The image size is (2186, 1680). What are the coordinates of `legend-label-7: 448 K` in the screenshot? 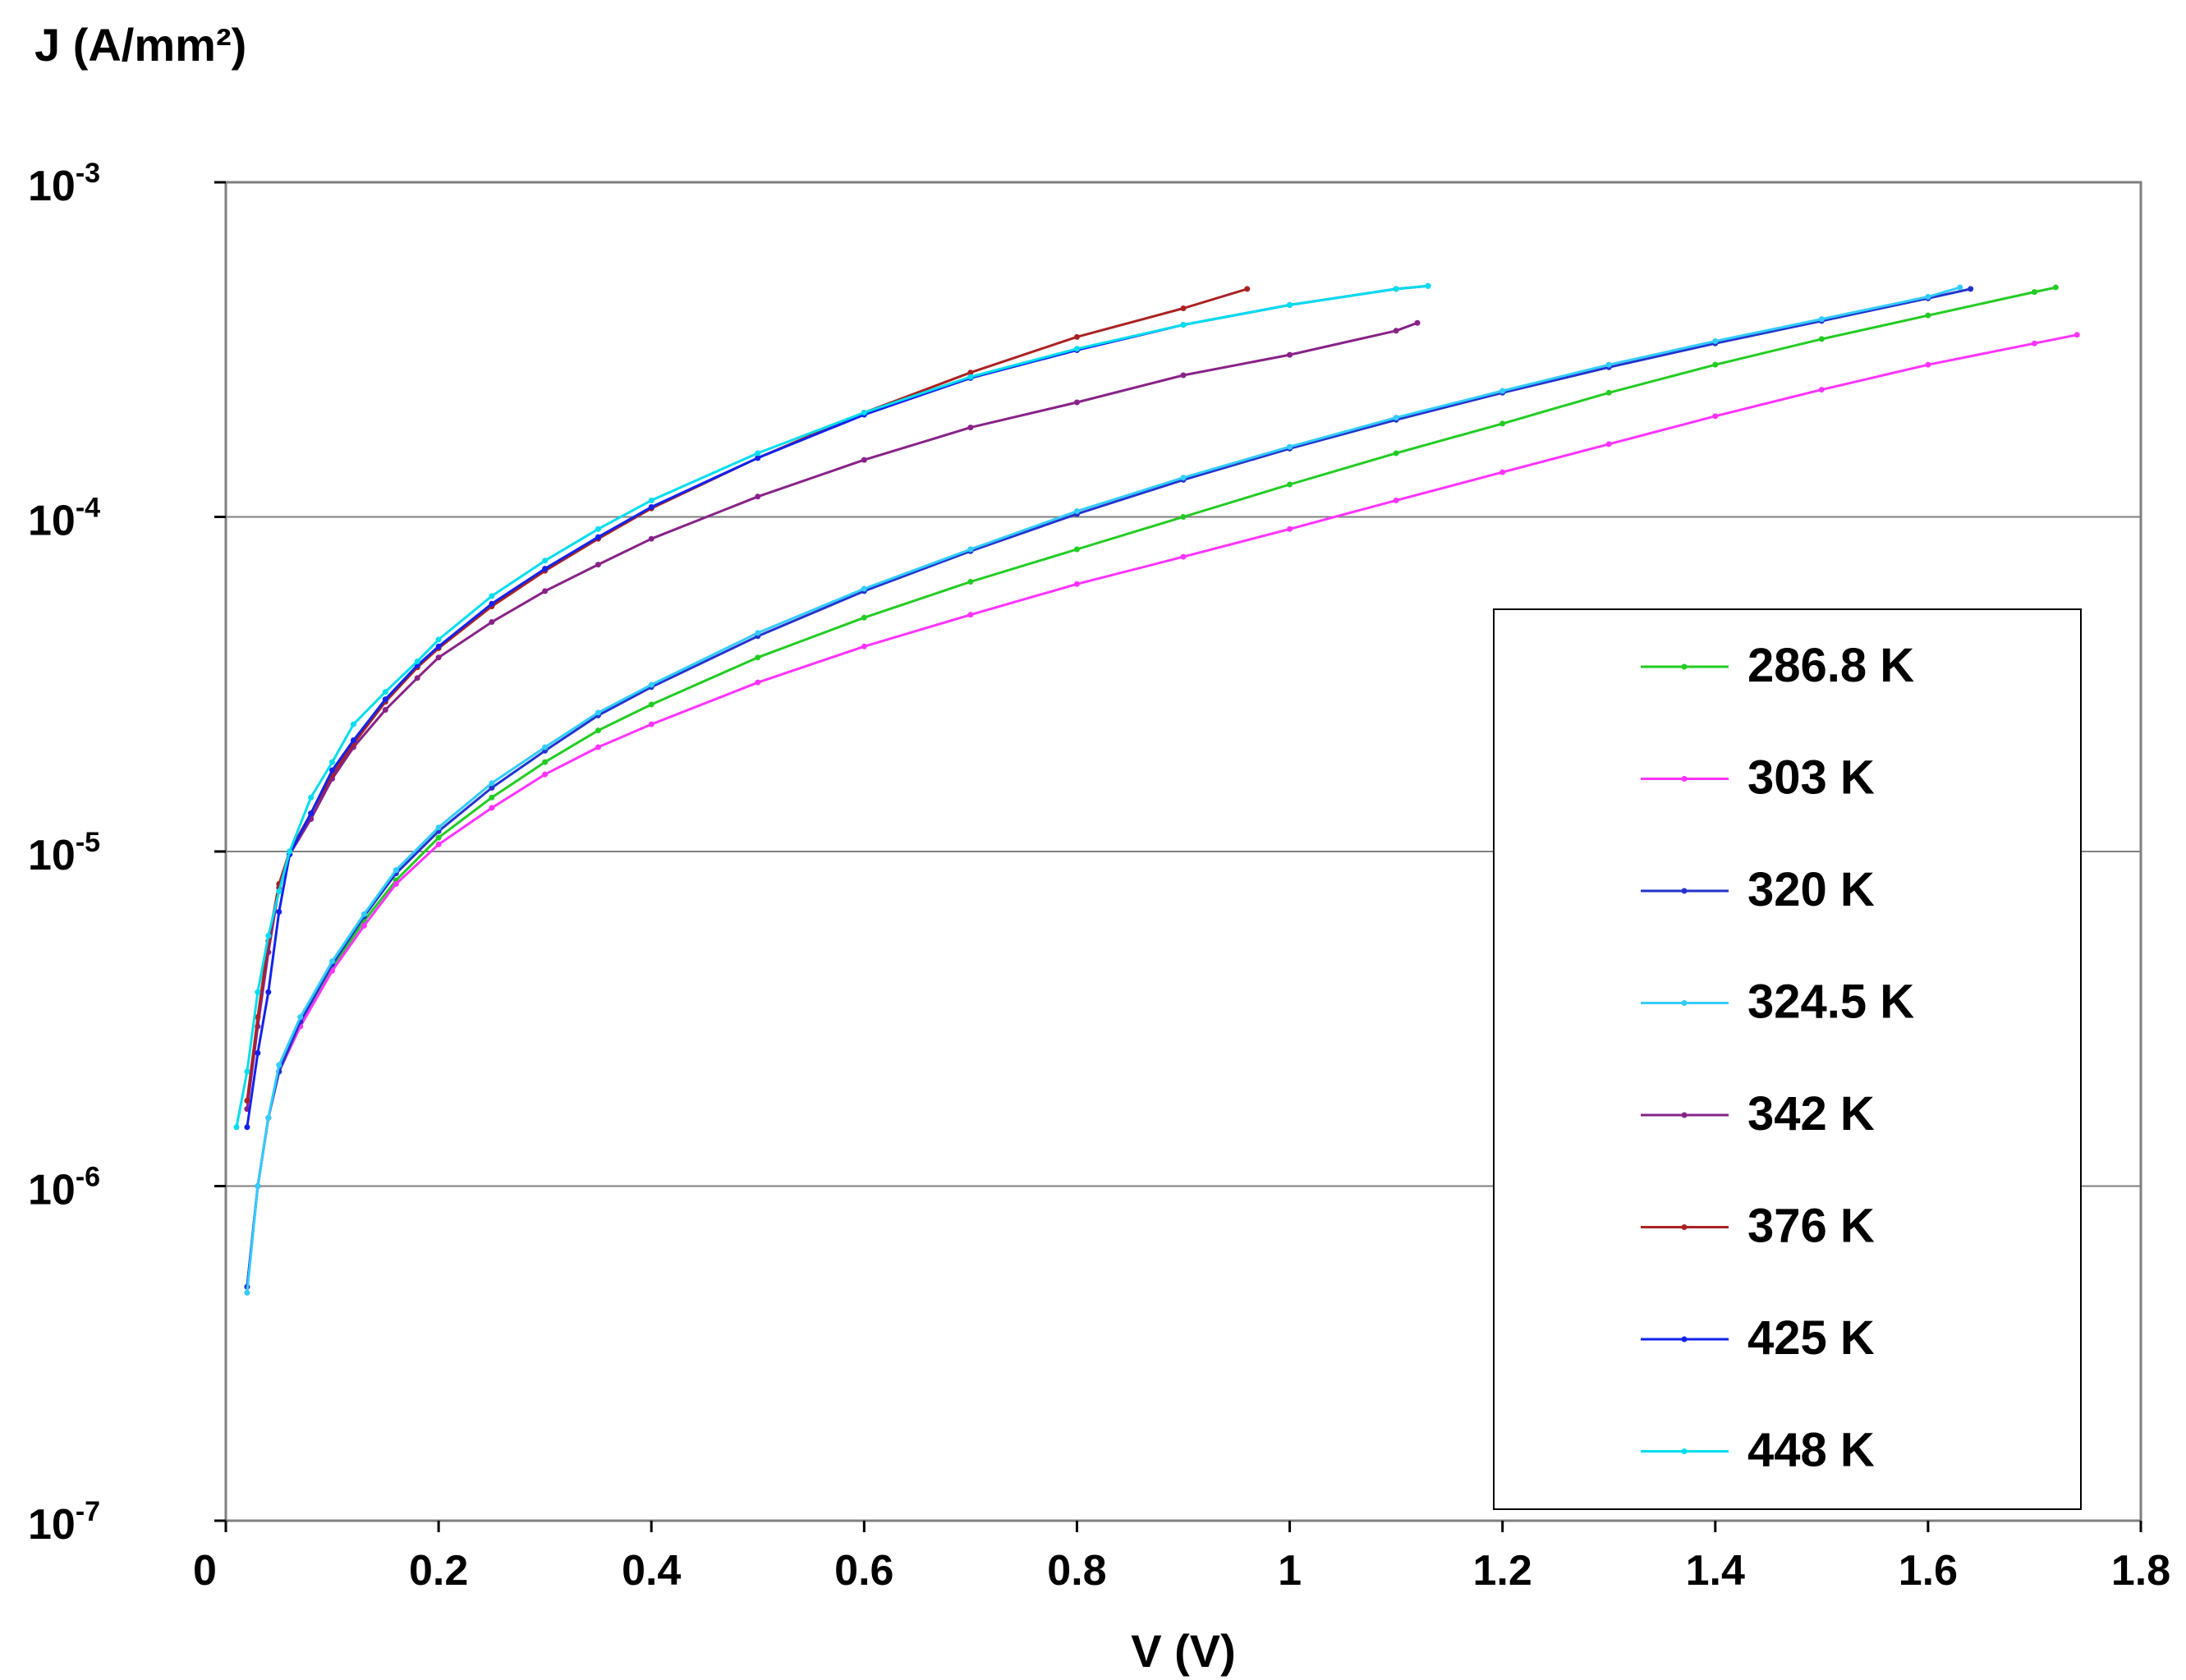 It's located at (1811, 1450).